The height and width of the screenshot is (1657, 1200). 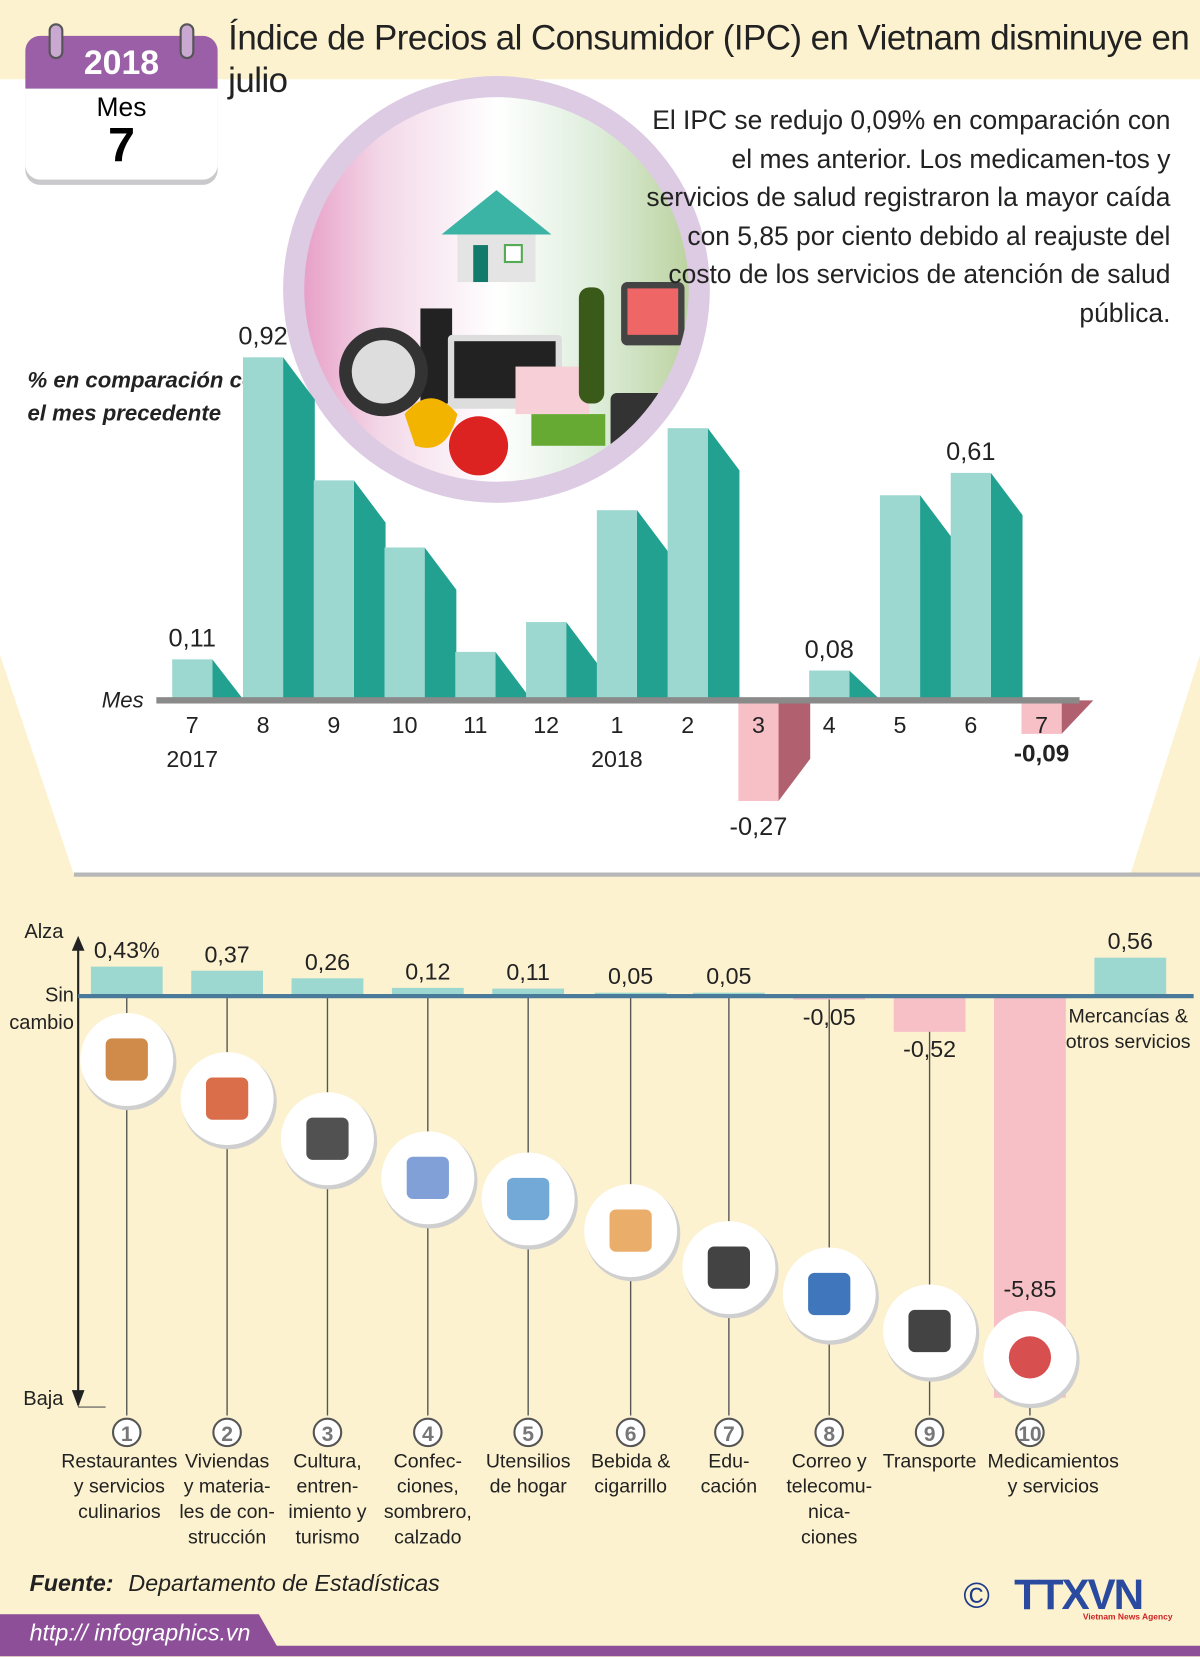 I want to click on source: Fuente: Departamento de Estadísticas, so click(x=235, y=1583).